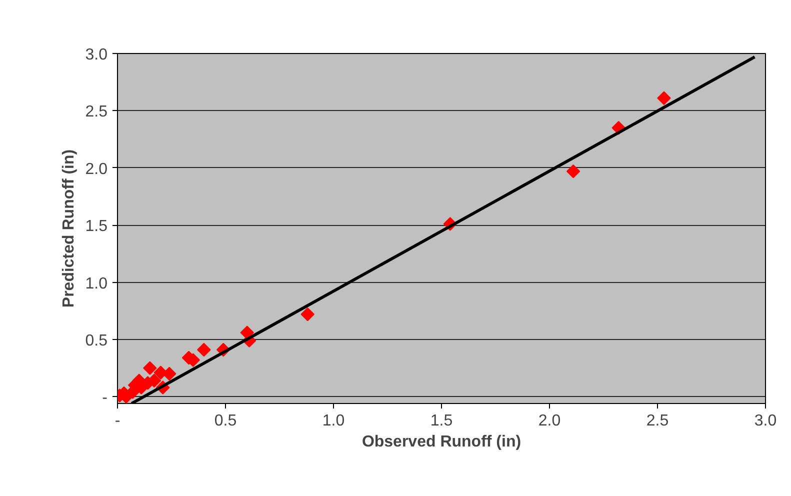 Image resolution: width=791 pixels, height=496 pixels. Describe the element at coordinates (442, 442) in the screenshot. I see `x-axis-title: Observed Runoff (in)` at that location.